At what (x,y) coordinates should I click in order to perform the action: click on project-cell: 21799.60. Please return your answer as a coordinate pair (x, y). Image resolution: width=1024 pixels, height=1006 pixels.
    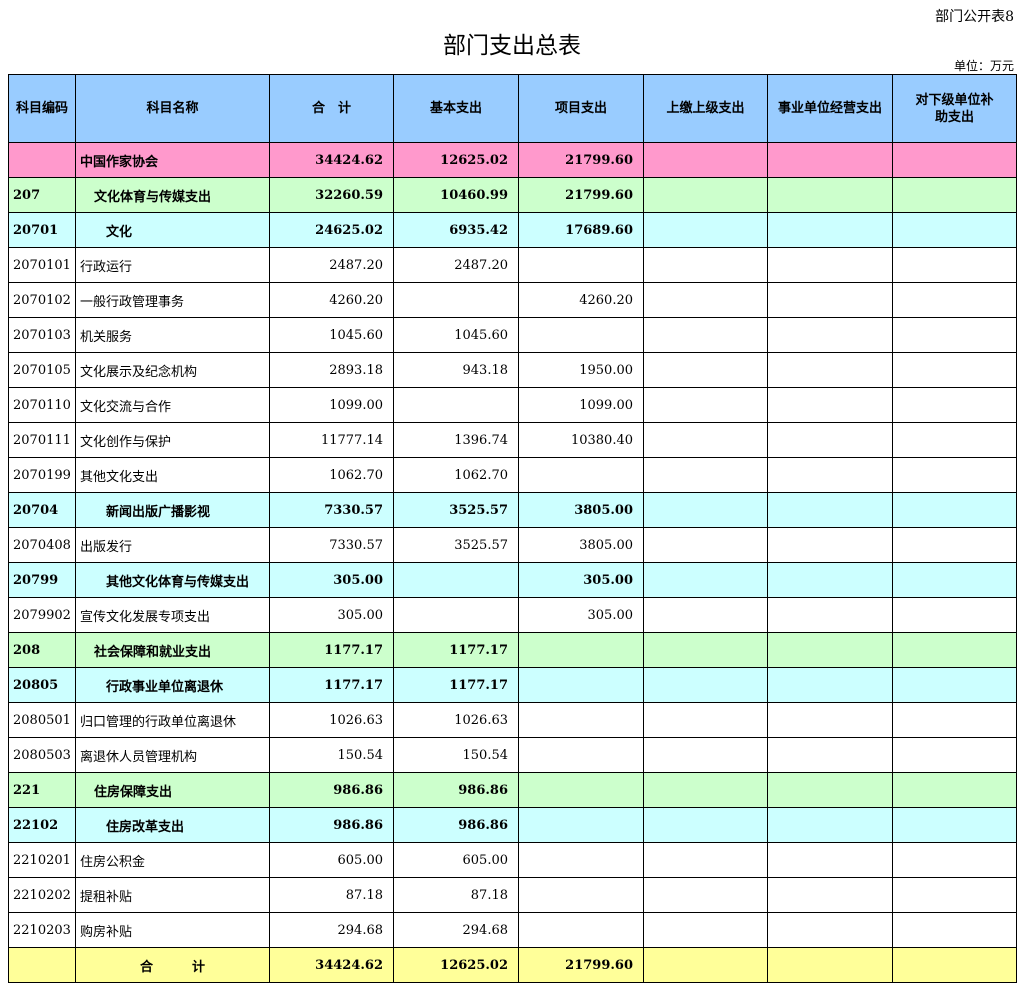
    Looking at the image, I should click on (581, 195).